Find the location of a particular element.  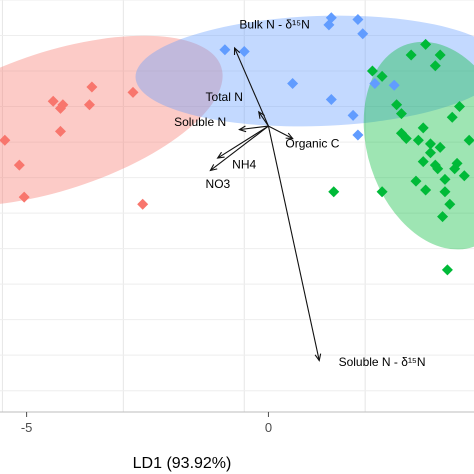

loading-label: NH4 is located at coordinates (244, 165).